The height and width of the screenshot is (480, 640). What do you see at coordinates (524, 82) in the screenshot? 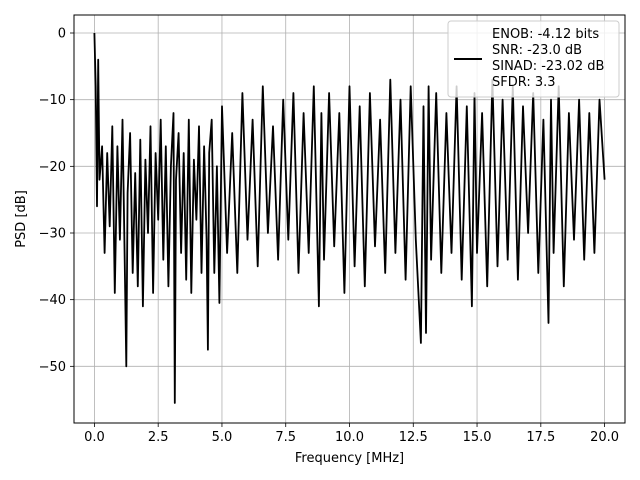
I see `legend-line-sfdr: SFDR: 3.3` at bounding box center [524, 82].